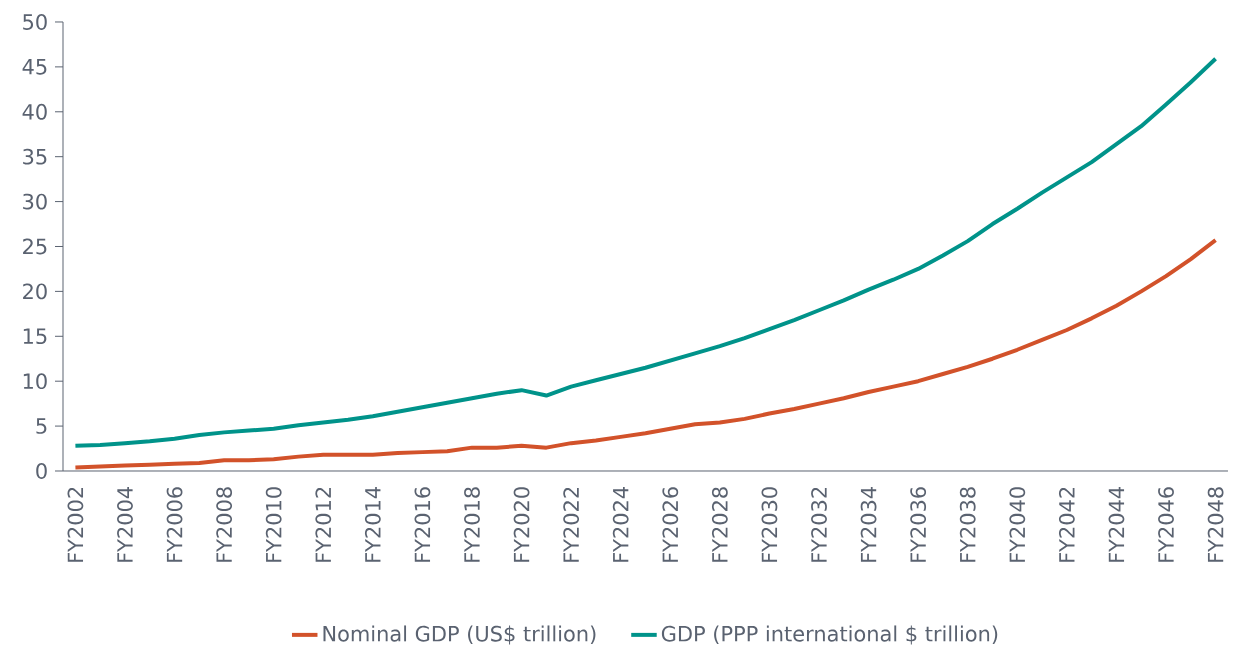 Image resolution: width=1238 pixels, height=650 pixels. What do you see at coordinates (868, 524) in the screenshot?
I see `x-tick-label: FY2034` at bounding box center [868, 524].